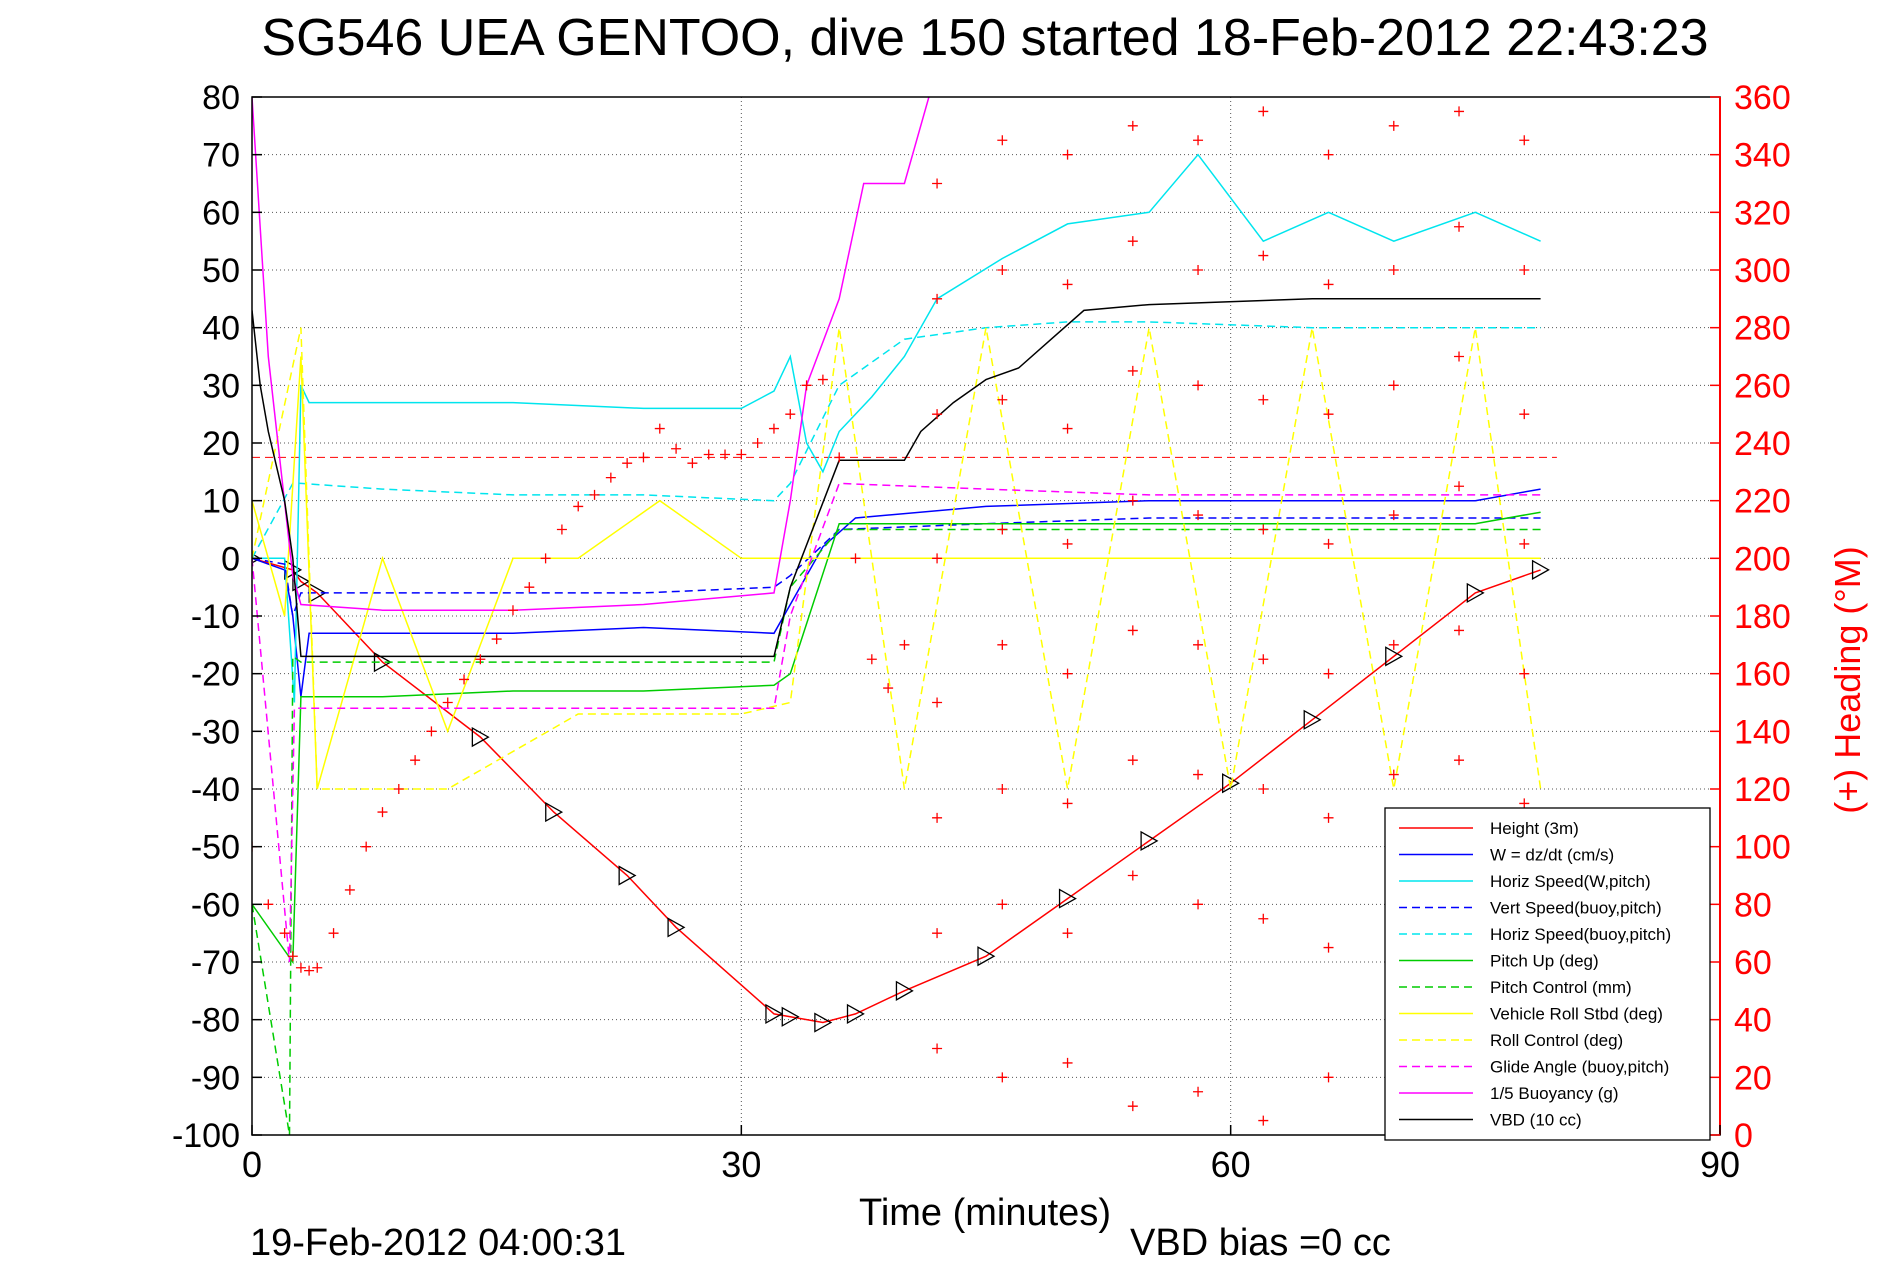 The height and width of the screenshot is (1262, 1891). What do you see at coordinates (221, 271) in the screenshot?
I see `y-tick-label: 50` at bounding box center [221, 271].